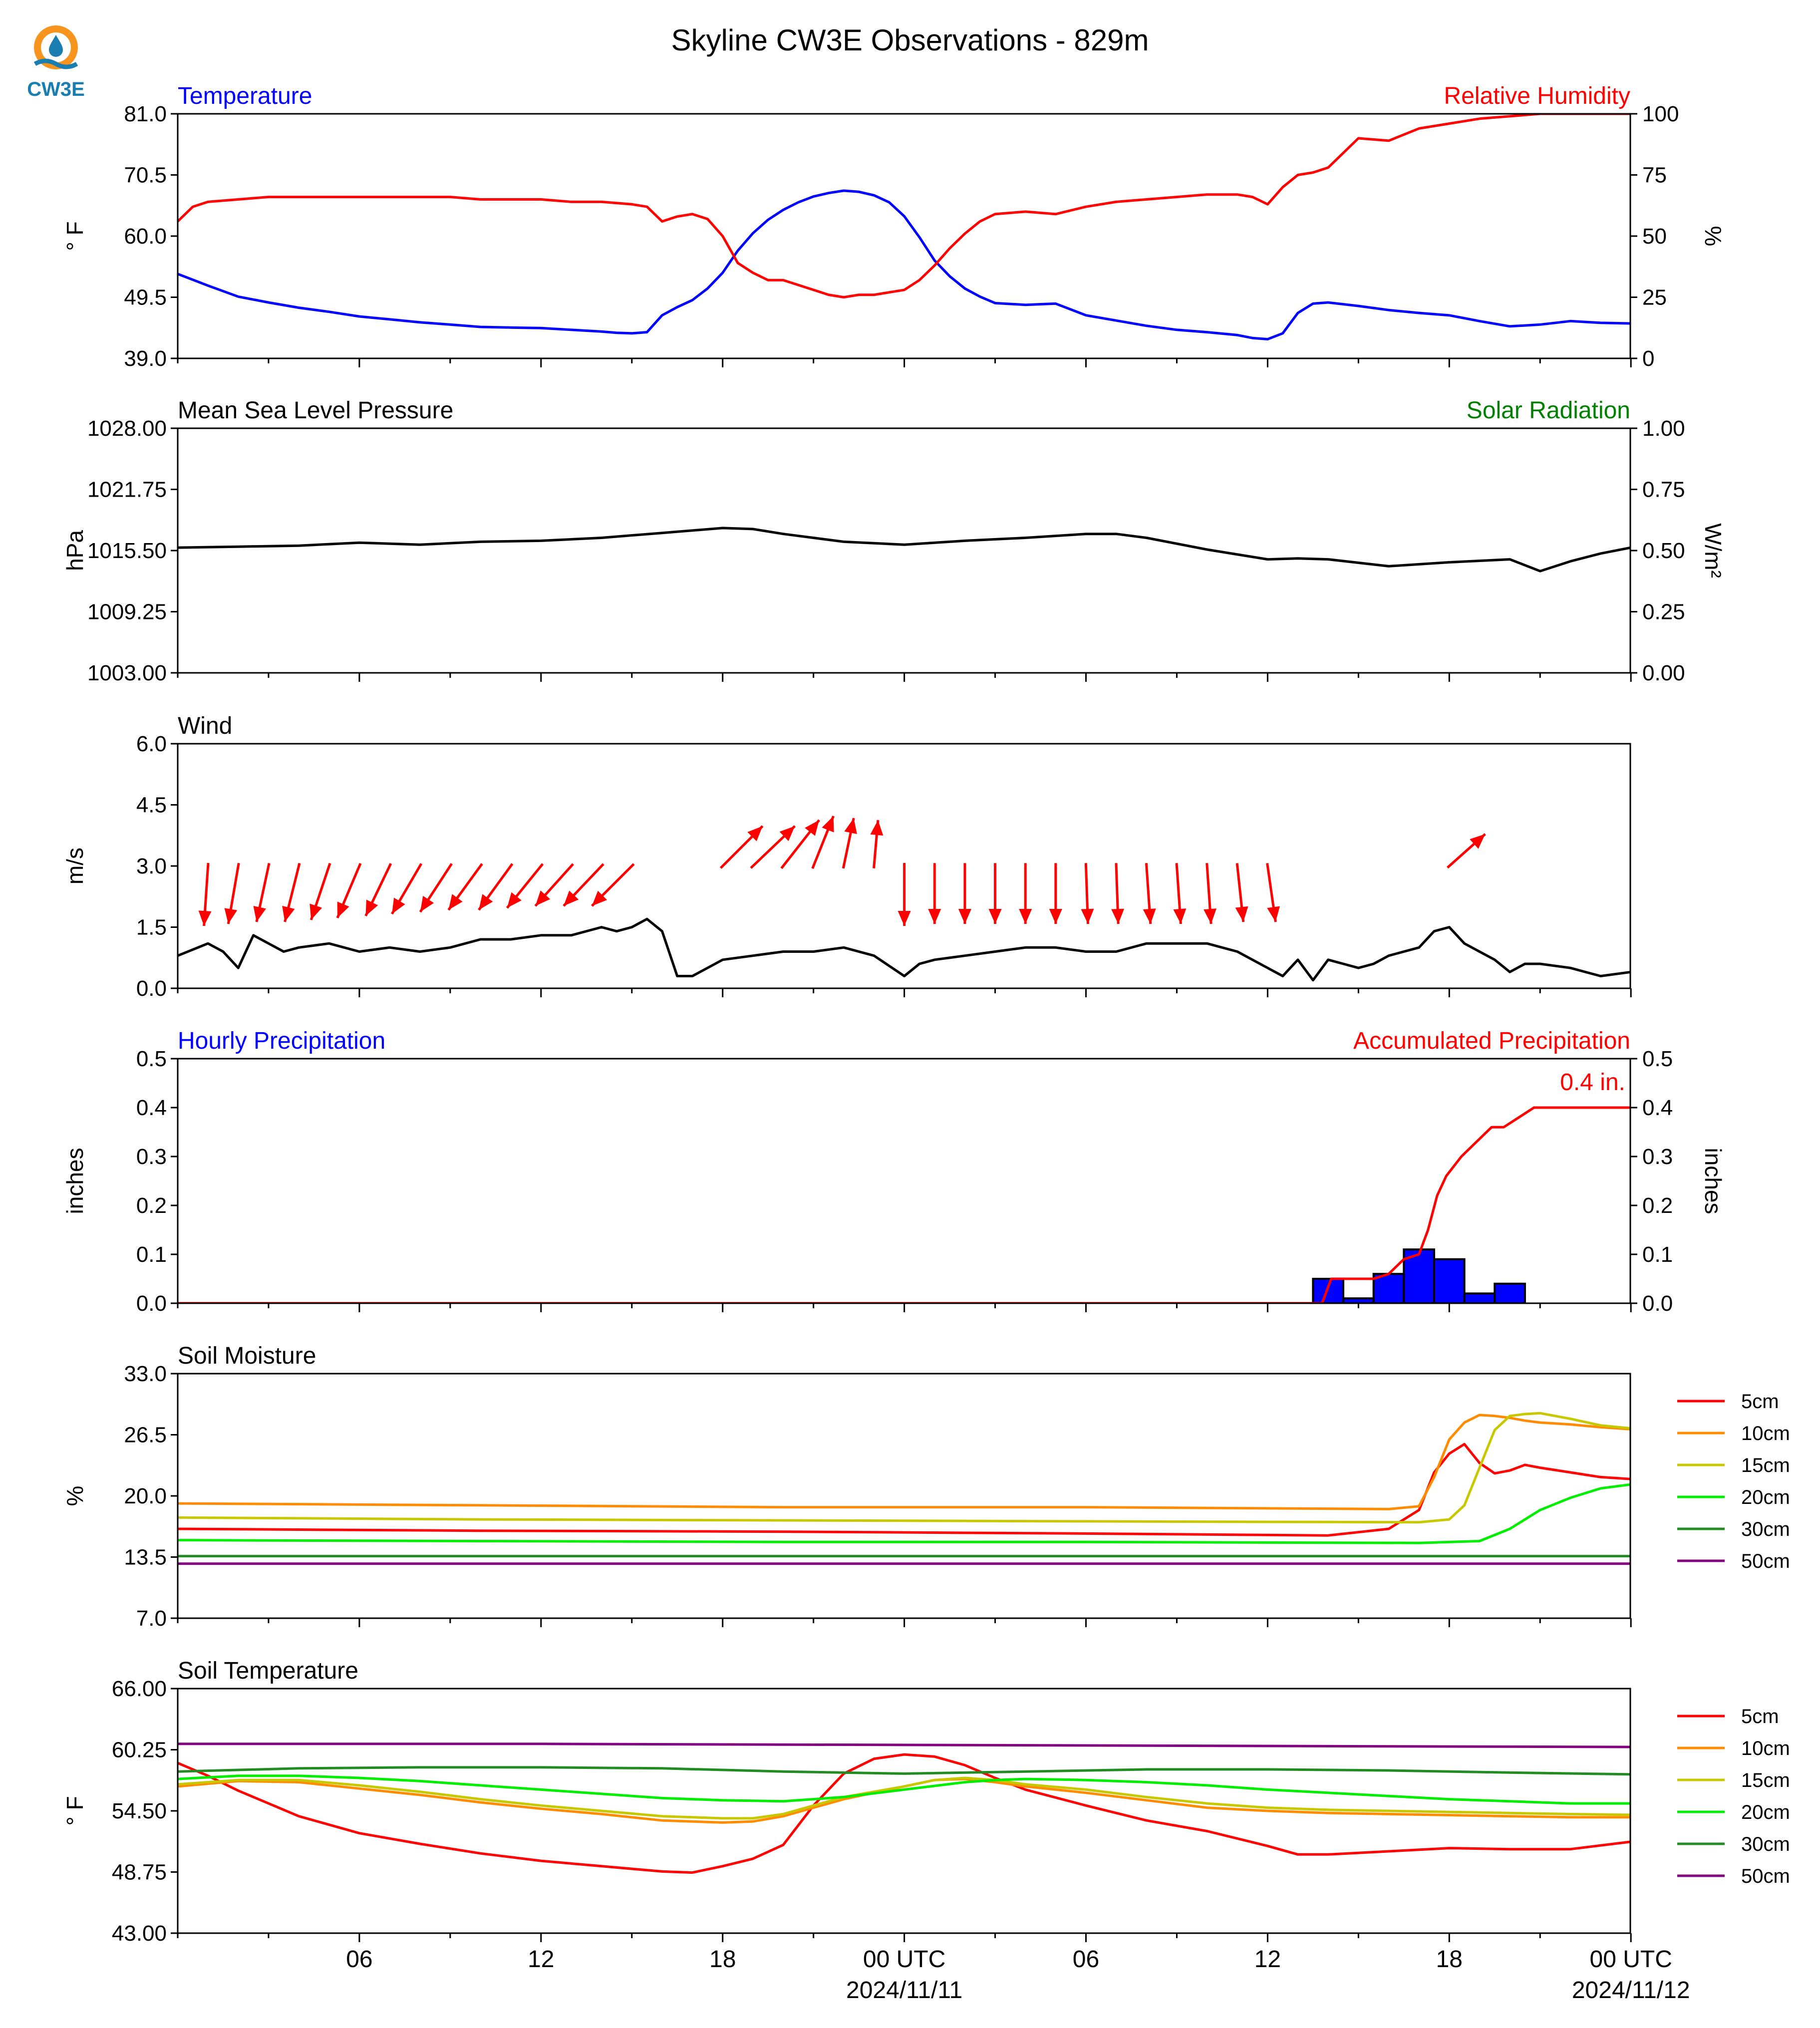 This screenshot has width=1820, height=2028. What do you see at coordinates (151, 744) in the screenshot?
I see `y-tick-label: 6.0` at bounding box center [151, 744].